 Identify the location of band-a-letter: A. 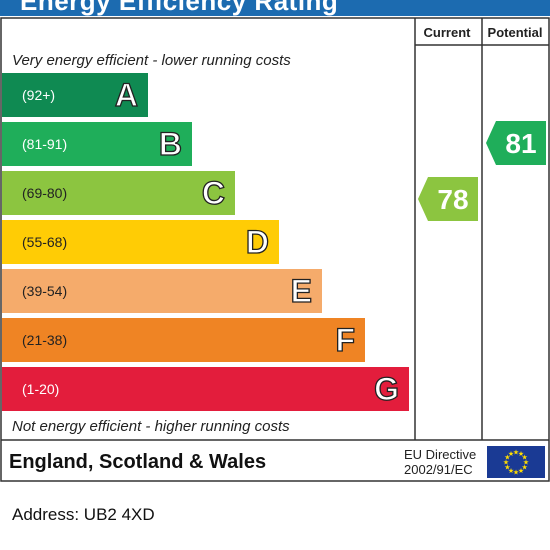
(126, 95).